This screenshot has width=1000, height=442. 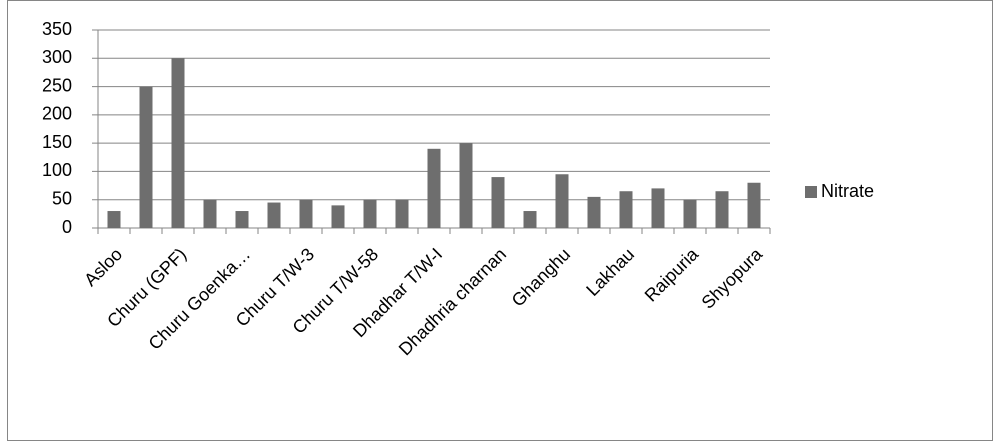 What do you see at coordinates (811, 192) in the screenshot?
I see `legend-swatch` at bounding box center [811, 192].